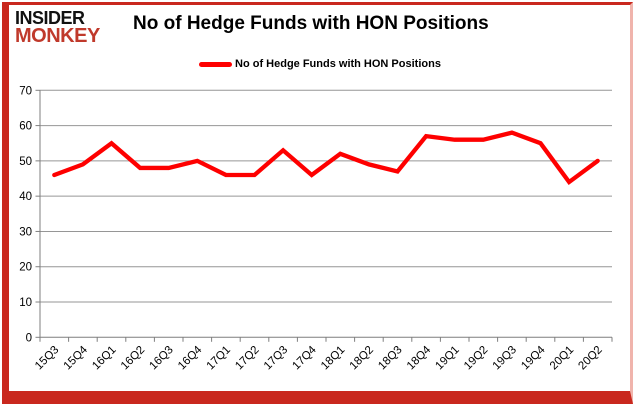 The image size is (635, 410). I want to click on y-tick-label: 20, so click(25, 268).